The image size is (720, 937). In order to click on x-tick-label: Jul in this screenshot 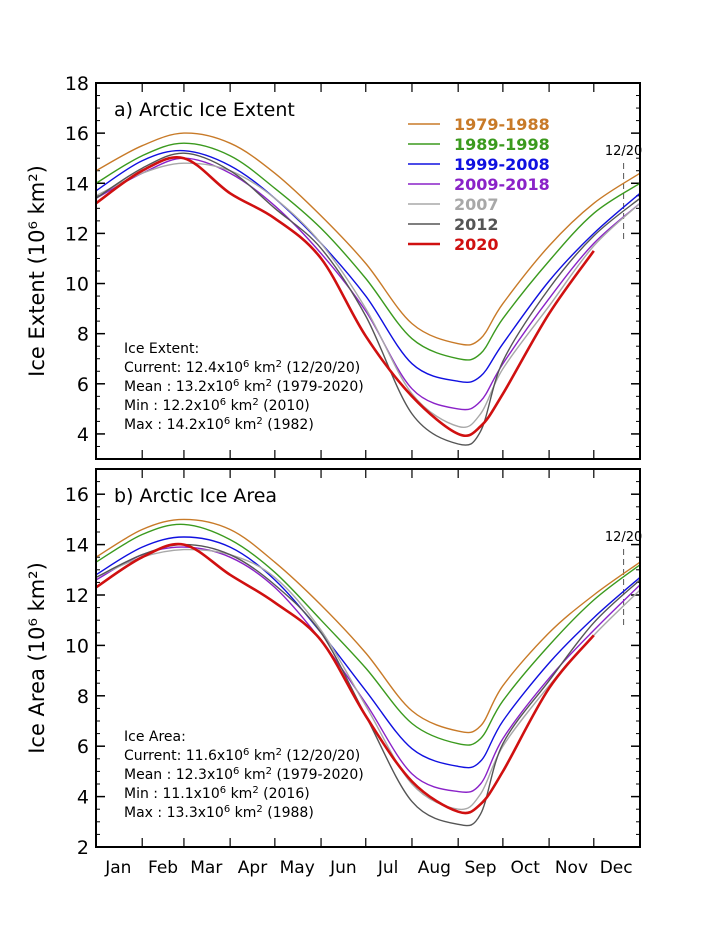, I will do `click(388, 868)`.